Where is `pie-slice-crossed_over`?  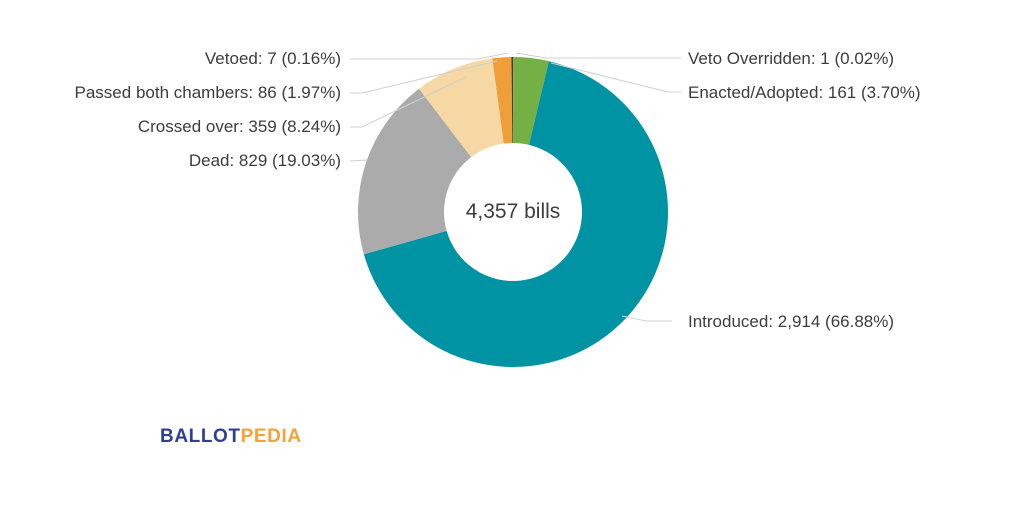 pie-slice-crossed_over is located at coordinates (461, 108).